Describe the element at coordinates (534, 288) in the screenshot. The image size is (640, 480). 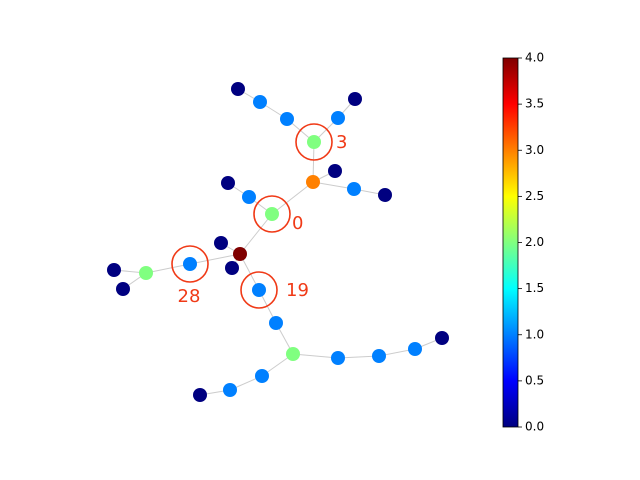
I see `colorbar-tick-label: 1.5` at that location.